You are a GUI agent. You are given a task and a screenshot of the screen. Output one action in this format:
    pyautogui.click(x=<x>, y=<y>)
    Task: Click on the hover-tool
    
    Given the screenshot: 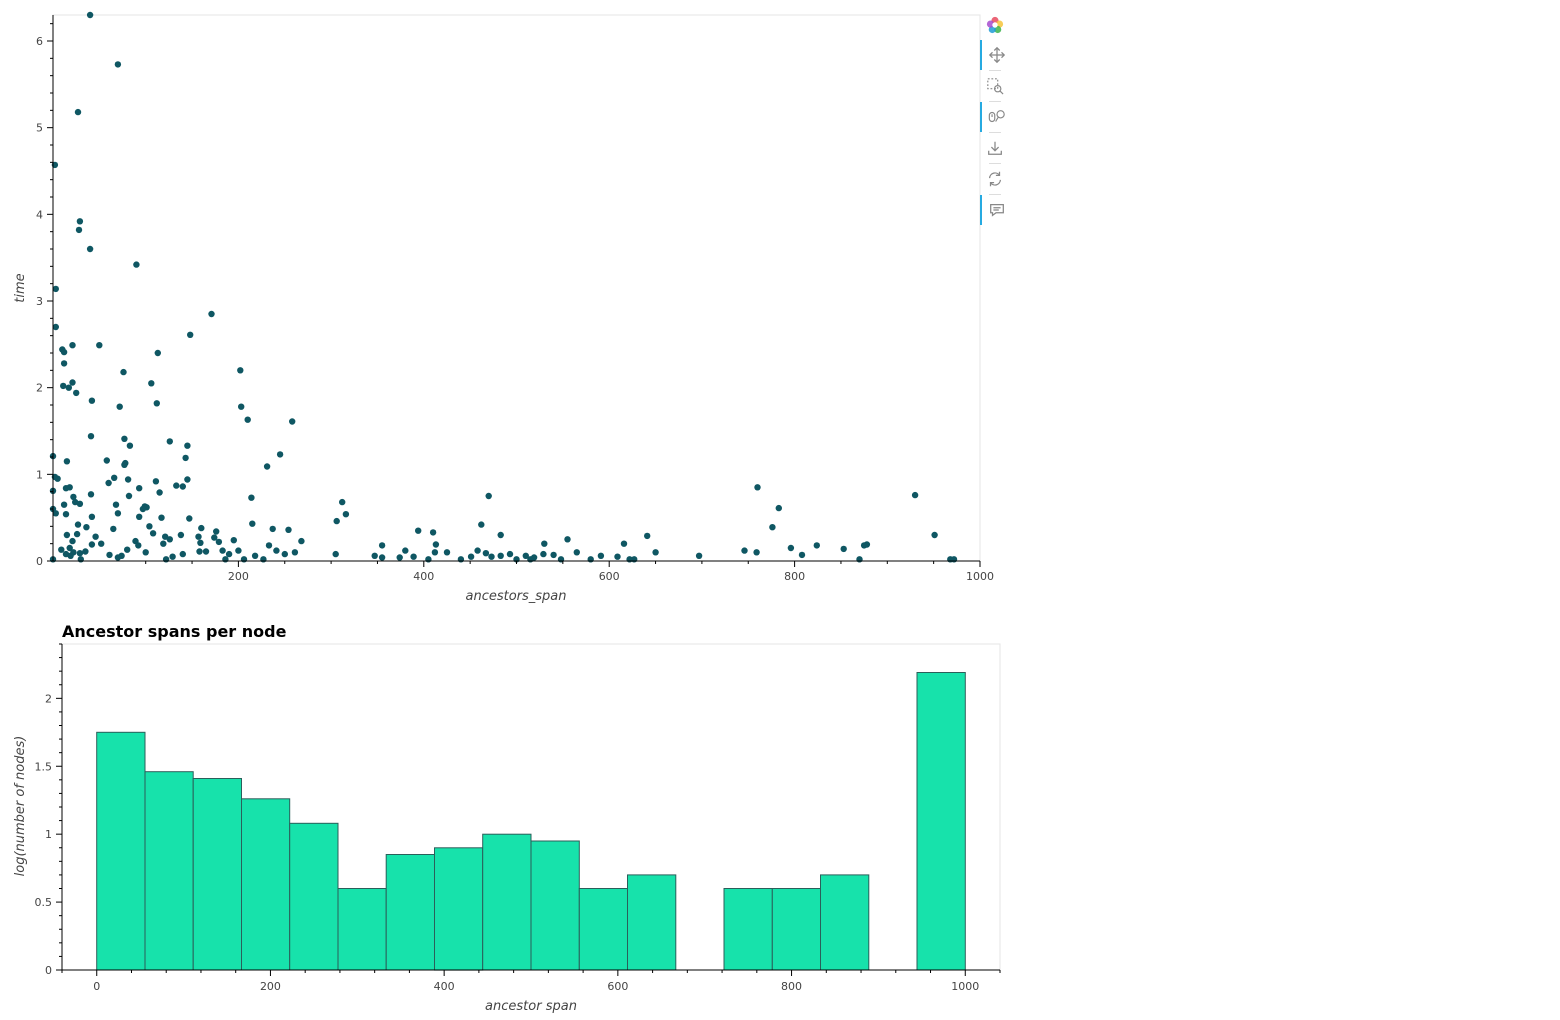 What is the action you would take?
    pyautogui.click(x=996, y=210)
    